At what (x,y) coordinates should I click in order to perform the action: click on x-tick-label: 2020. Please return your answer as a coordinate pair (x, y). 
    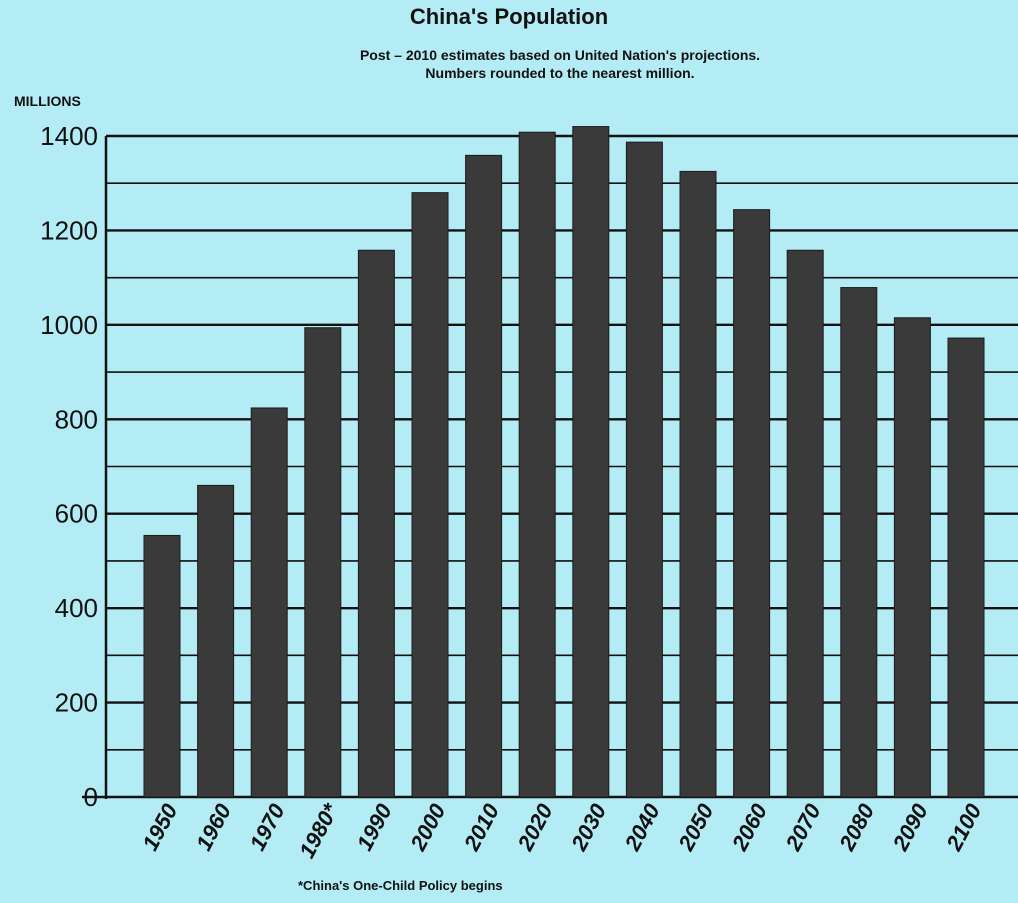
    Looking at the image, I should click on (535, 827).